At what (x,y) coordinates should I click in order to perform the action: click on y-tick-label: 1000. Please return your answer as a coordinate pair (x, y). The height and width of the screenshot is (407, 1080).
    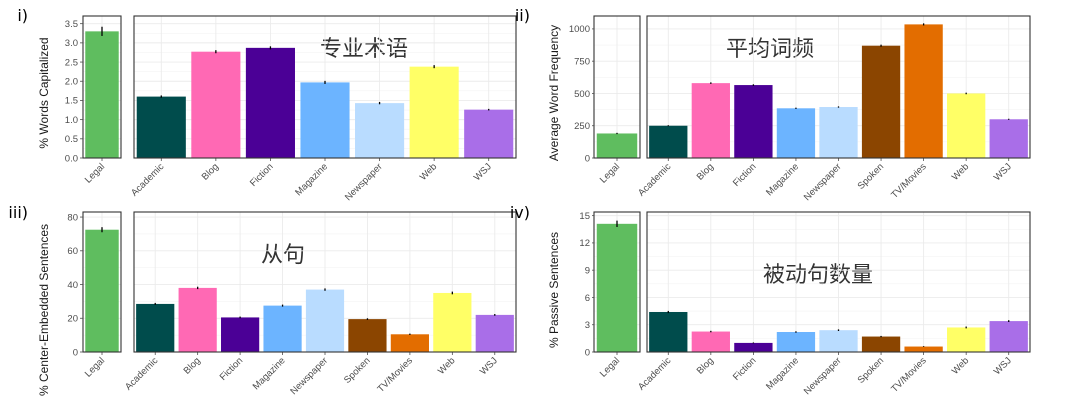
    Looking at the image, I should click on (579, 29).